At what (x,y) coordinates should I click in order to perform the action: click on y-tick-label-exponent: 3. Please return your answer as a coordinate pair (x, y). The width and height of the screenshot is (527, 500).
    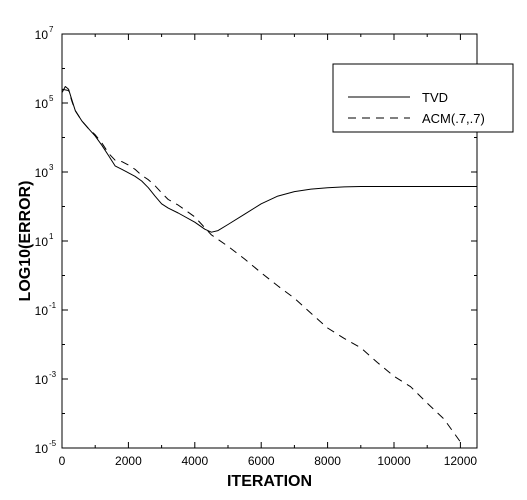
    Looking at the image, I should click on (51, 167).